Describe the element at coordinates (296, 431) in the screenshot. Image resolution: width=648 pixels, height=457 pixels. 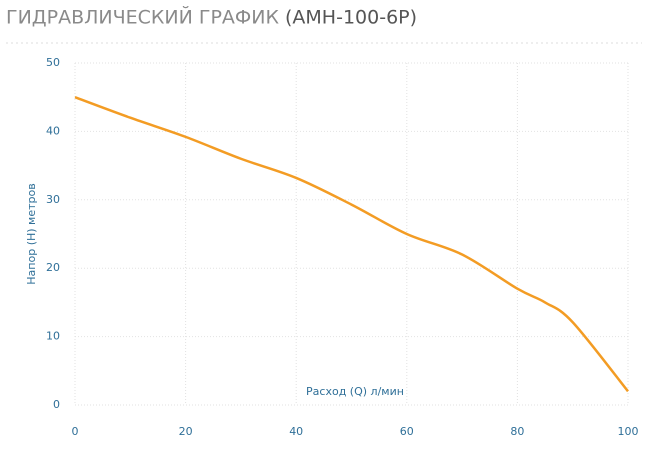
I see `x-tick-label: 40` at that location.